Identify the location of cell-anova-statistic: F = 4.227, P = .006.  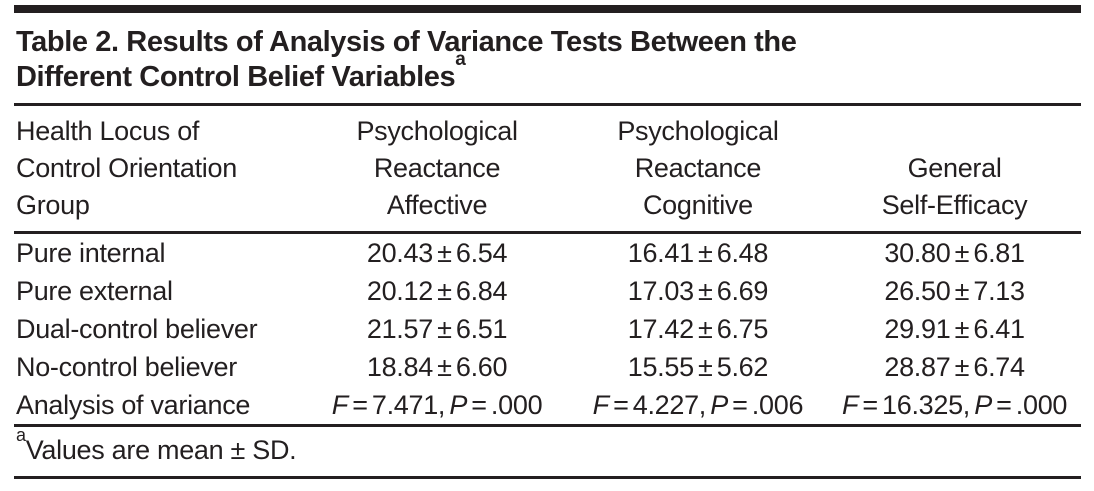
(698, 406).